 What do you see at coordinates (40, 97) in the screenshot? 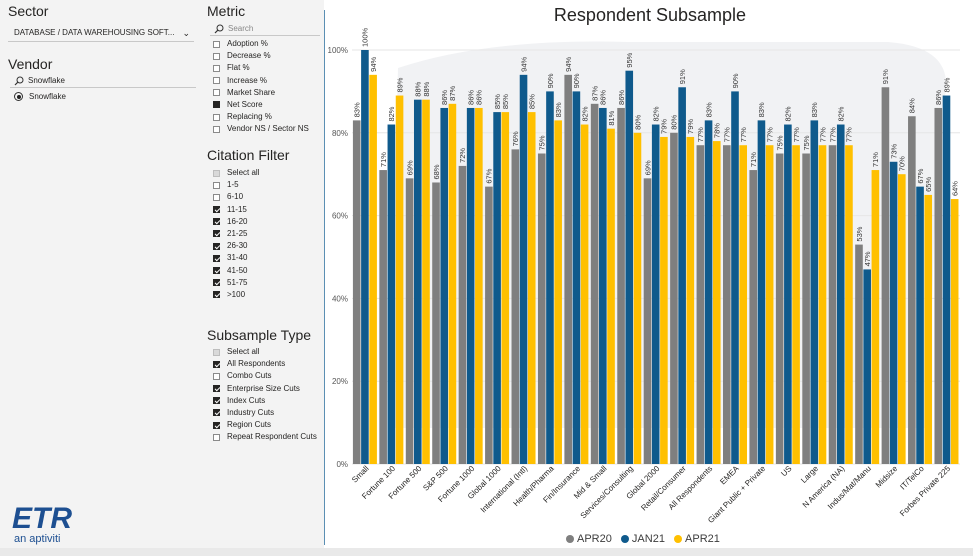
I see `vendor-option: Snowflake` at bounding box center [40, 97].